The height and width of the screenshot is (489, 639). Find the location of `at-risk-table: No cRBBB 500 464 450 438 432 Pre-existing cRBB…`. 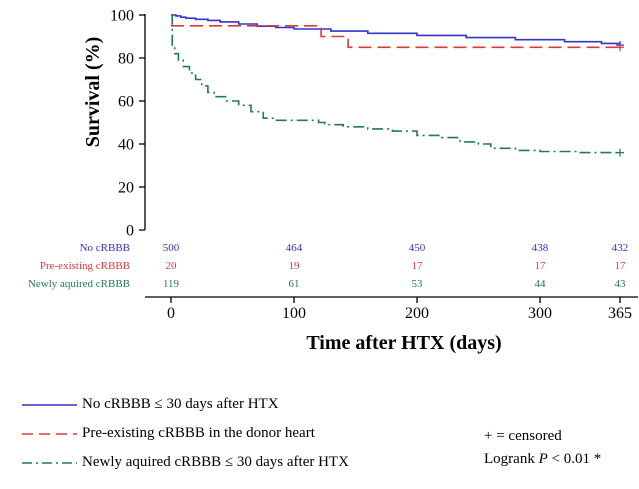

at-risk-table: No cRBBB 500 464 450 438 432 Pre-existing cRBB… is located at coordinates (328, 266).